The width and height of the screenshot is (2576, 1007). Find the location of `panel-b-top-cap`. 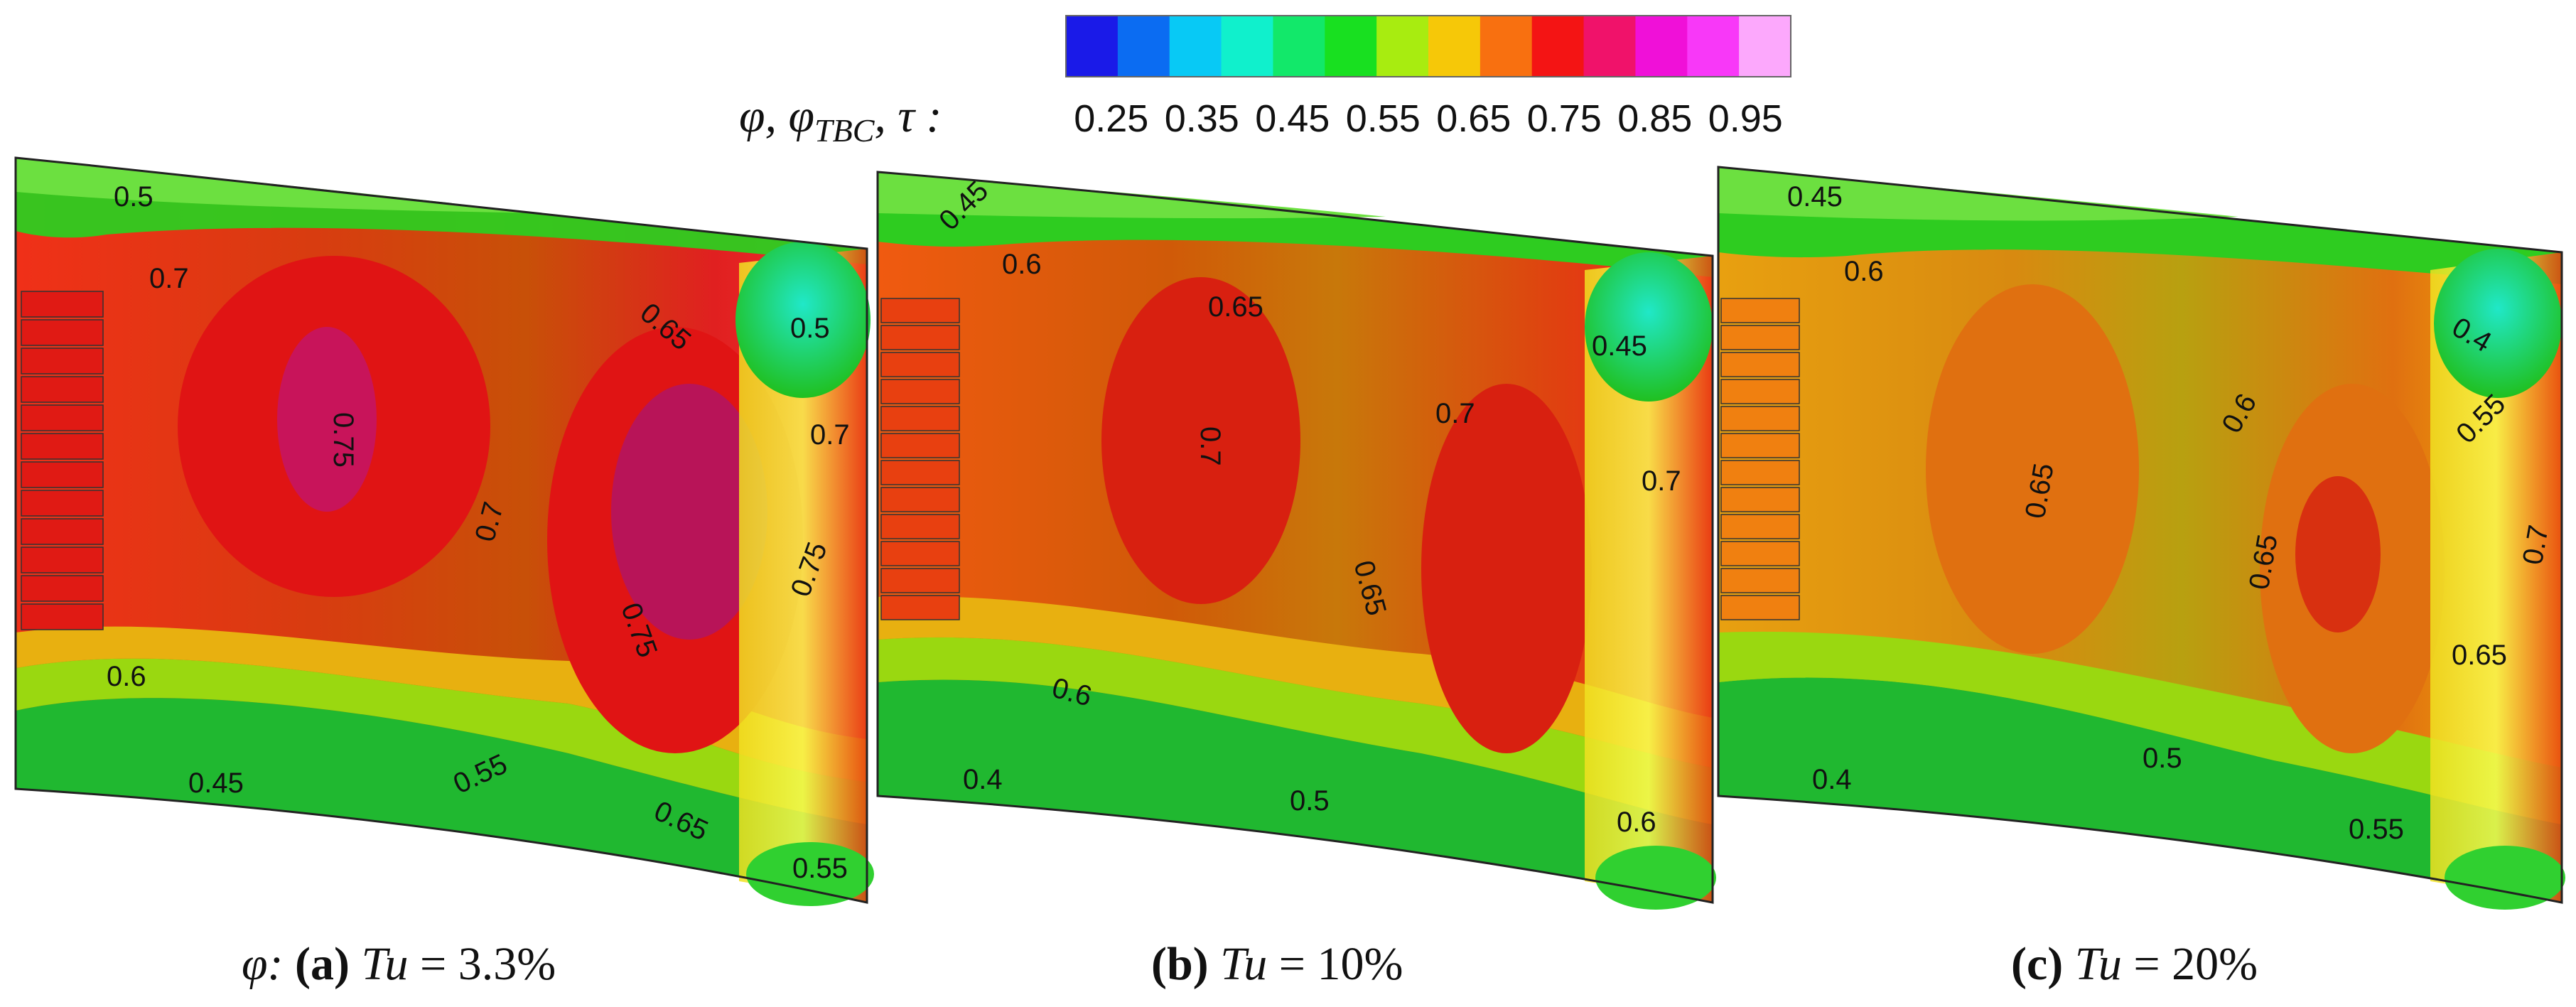

panel-b-top-cap is located at coordinates (1649, 327).